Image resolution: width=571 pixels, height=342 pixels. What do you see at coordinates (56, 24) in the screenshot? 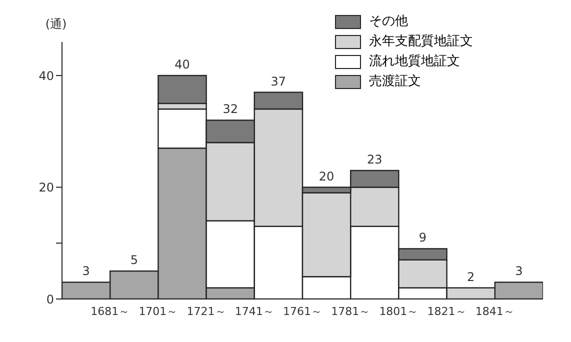
I see `y-axis-title: (通)` at bounding box center [56, 24].